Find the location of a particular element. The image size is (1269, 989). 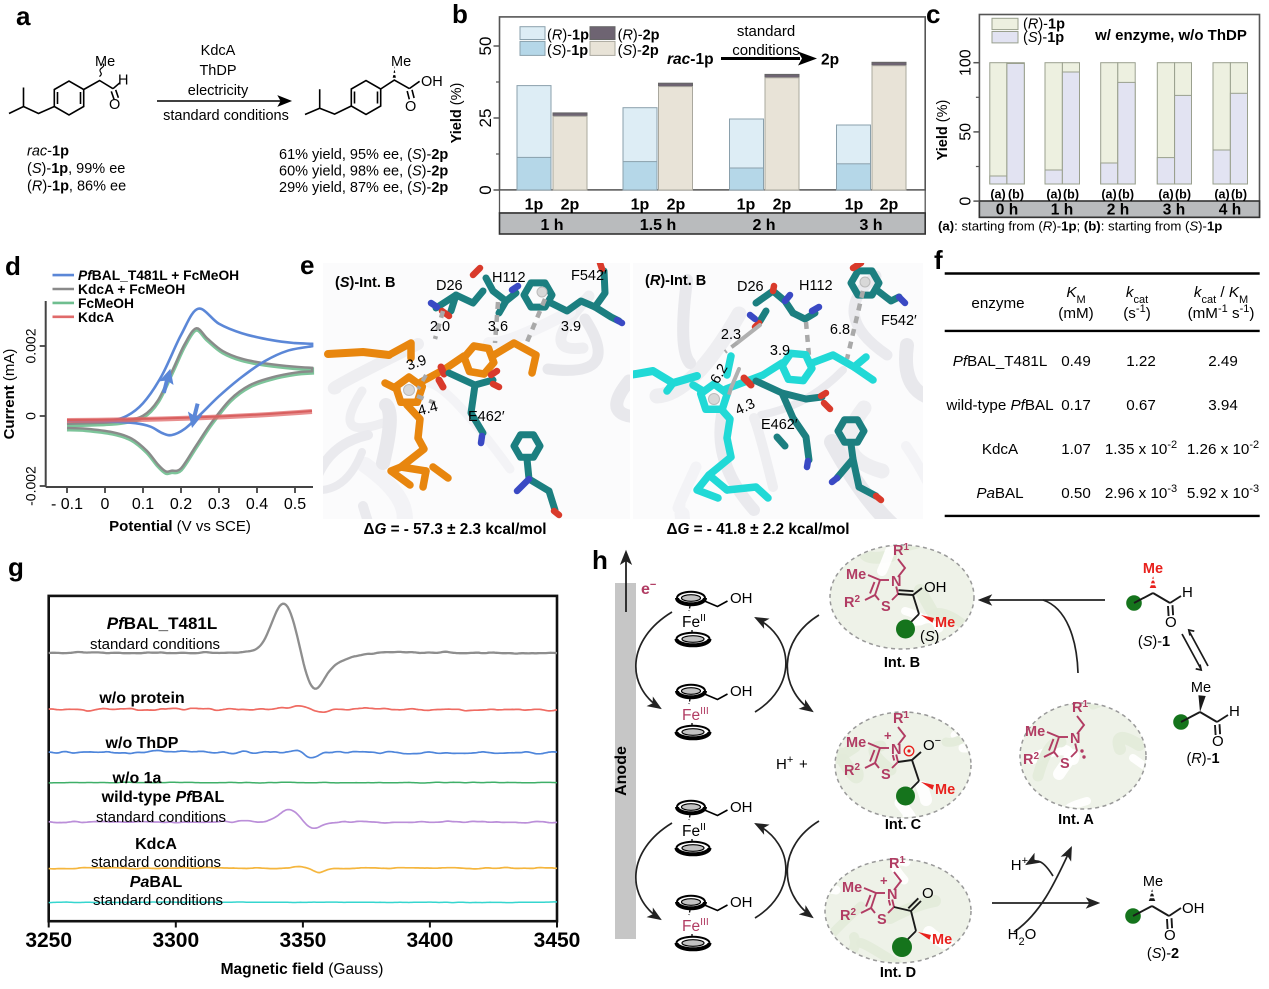

svg-text: 3250 is located at coordinates (48, 940).